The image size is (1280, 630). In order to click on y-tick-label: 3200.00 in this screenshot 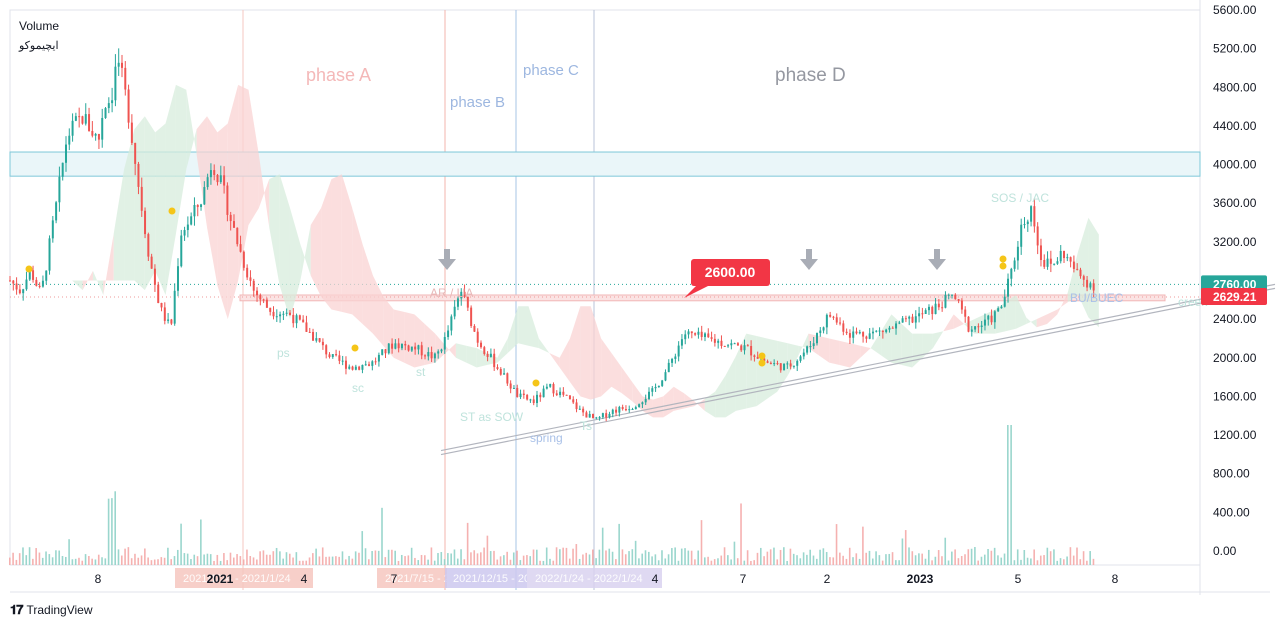, I will do `click(1235, 242)`.